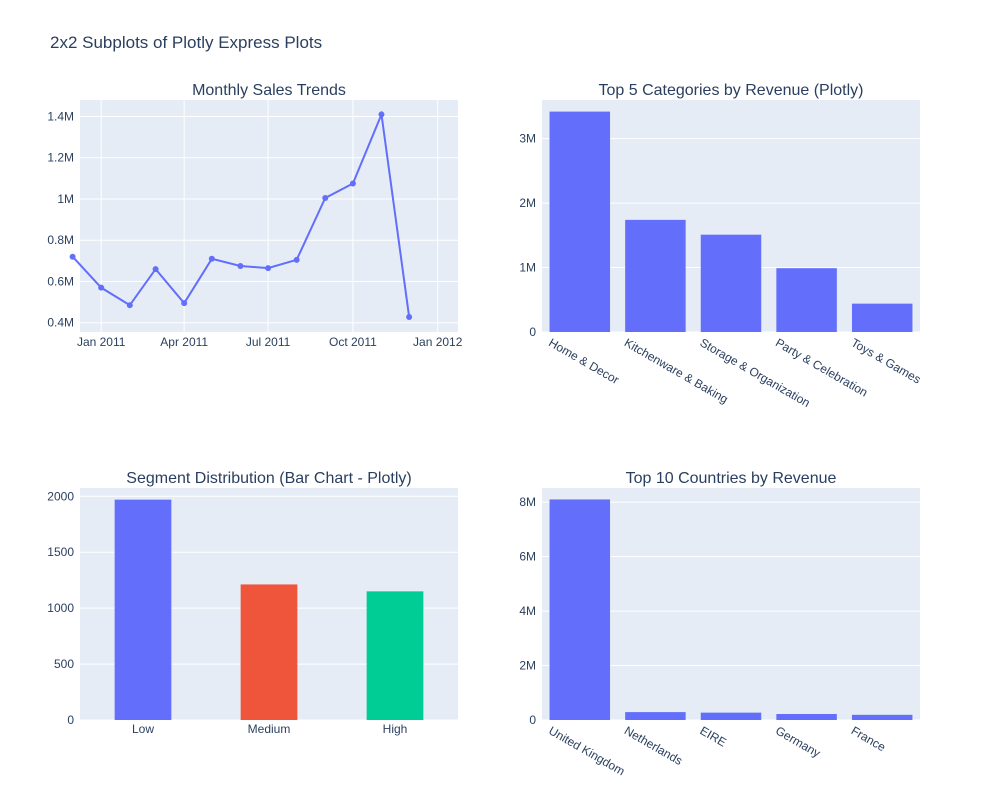 This screenshot has height=800, width=1000. Describe the element at coordinates (886, 360) in the screenshot. I see `x-tick-label: Toys & Games` at that location.